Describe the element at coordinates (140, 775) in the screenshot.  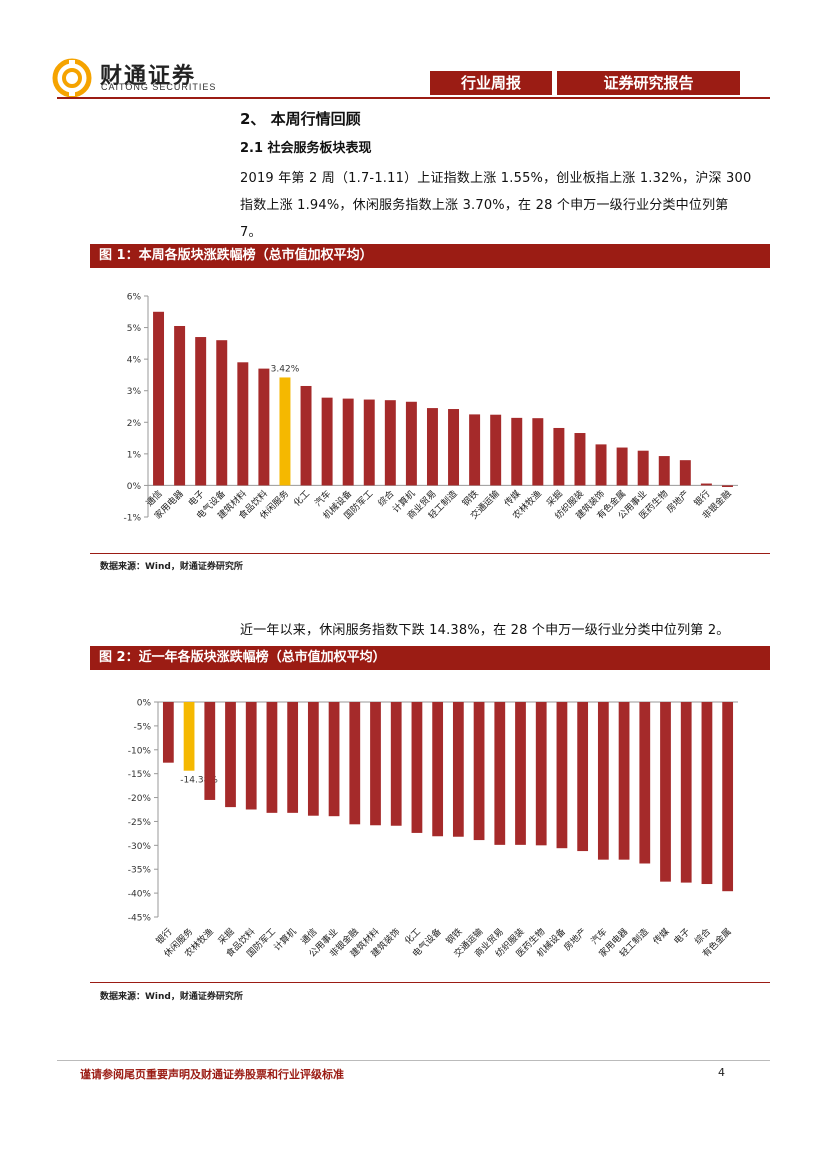
I see `y-tick-label: -15%` at that location.